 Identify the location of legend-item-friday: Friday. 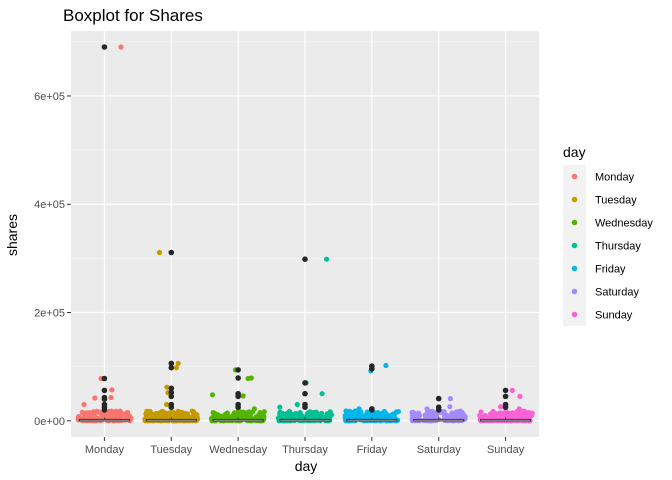
(594, 268).